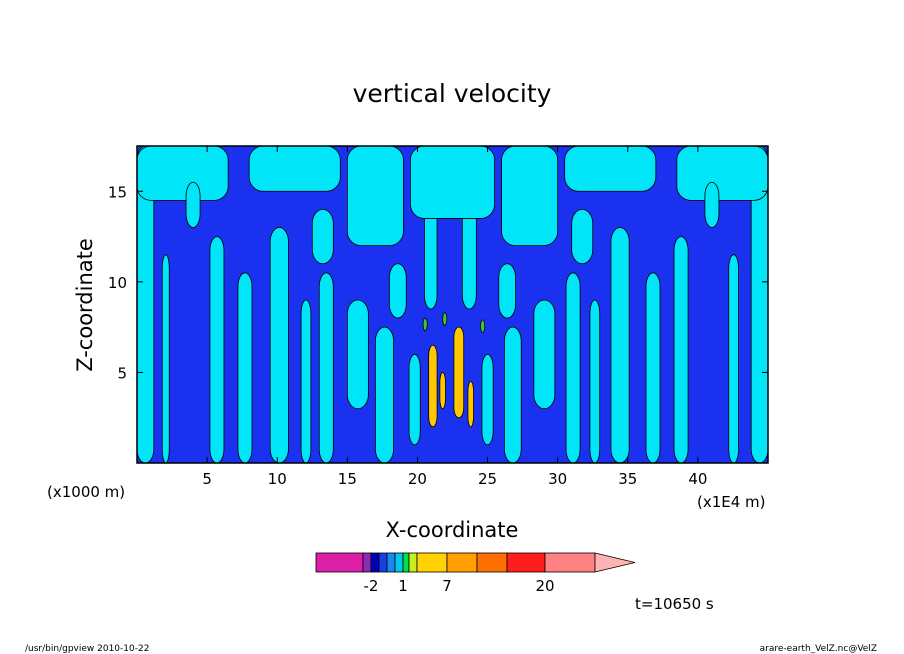 The width and height of the screenshot is (904, 654). Describe the element at coordinates (277, 479) in the screenshot. I see `x-tick-label: 10` at that location.